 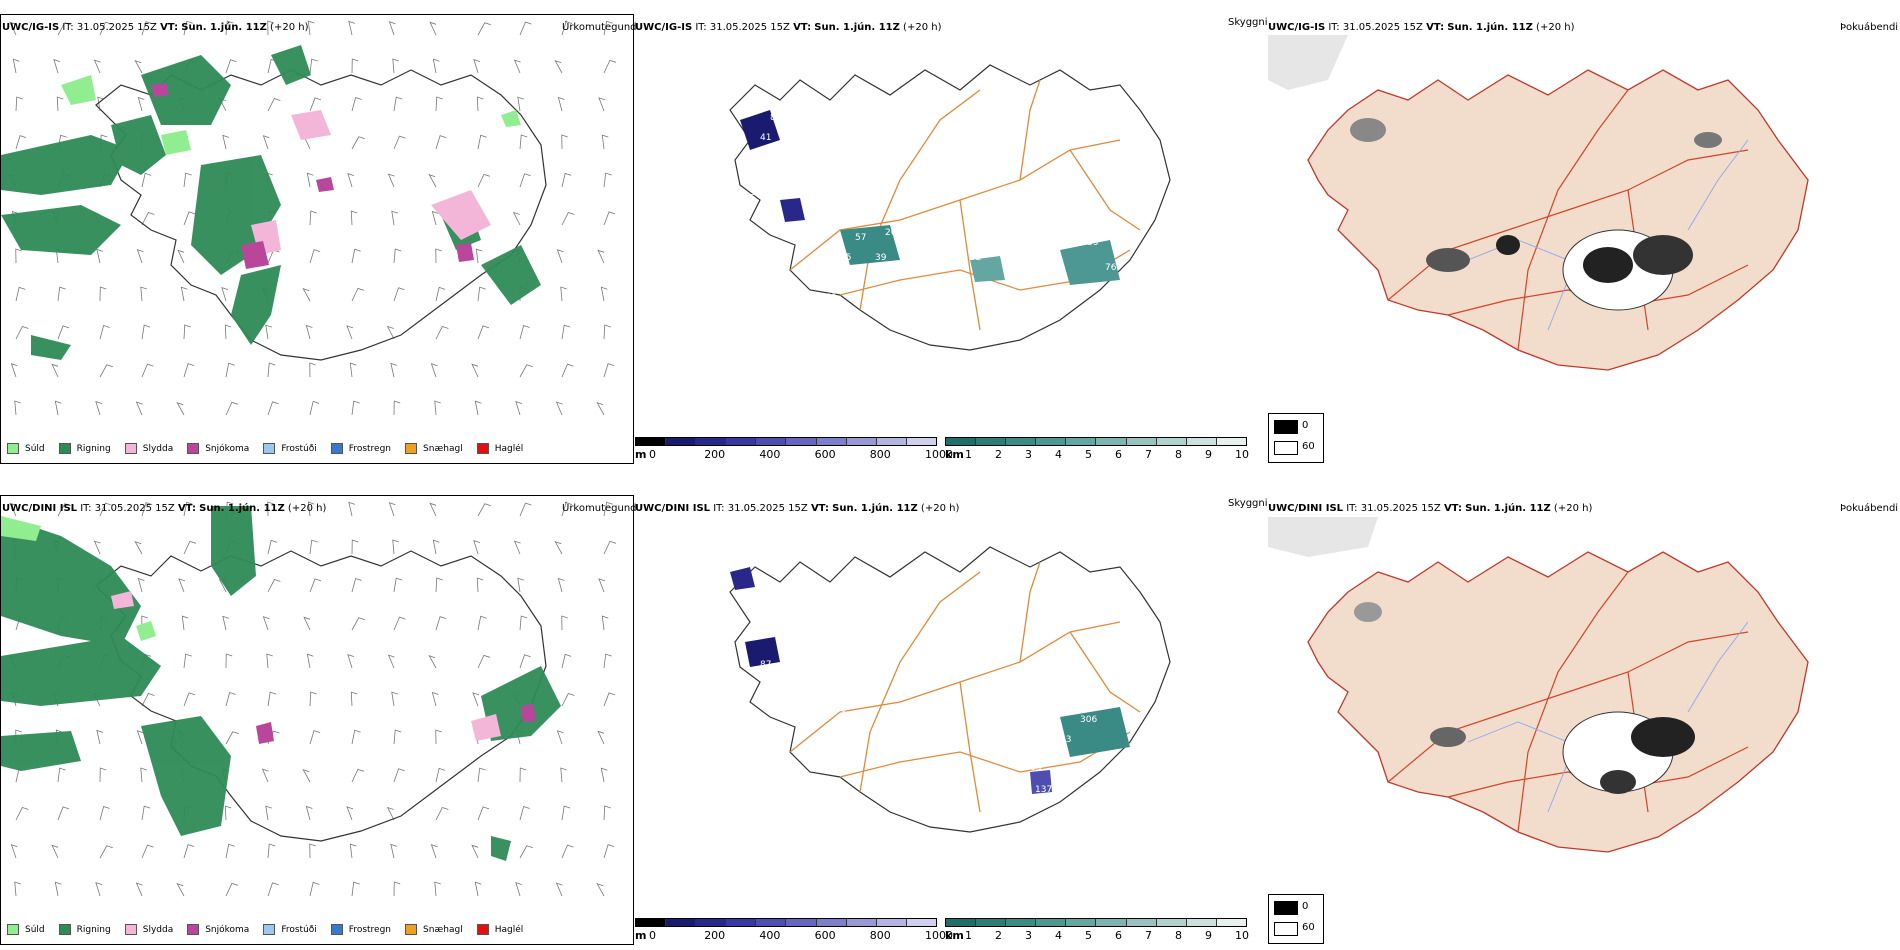 What do you see at coordinates (770, 935) in the screenshot?
I see `colorbar-tick: 400` at bounding box center [770, 935].